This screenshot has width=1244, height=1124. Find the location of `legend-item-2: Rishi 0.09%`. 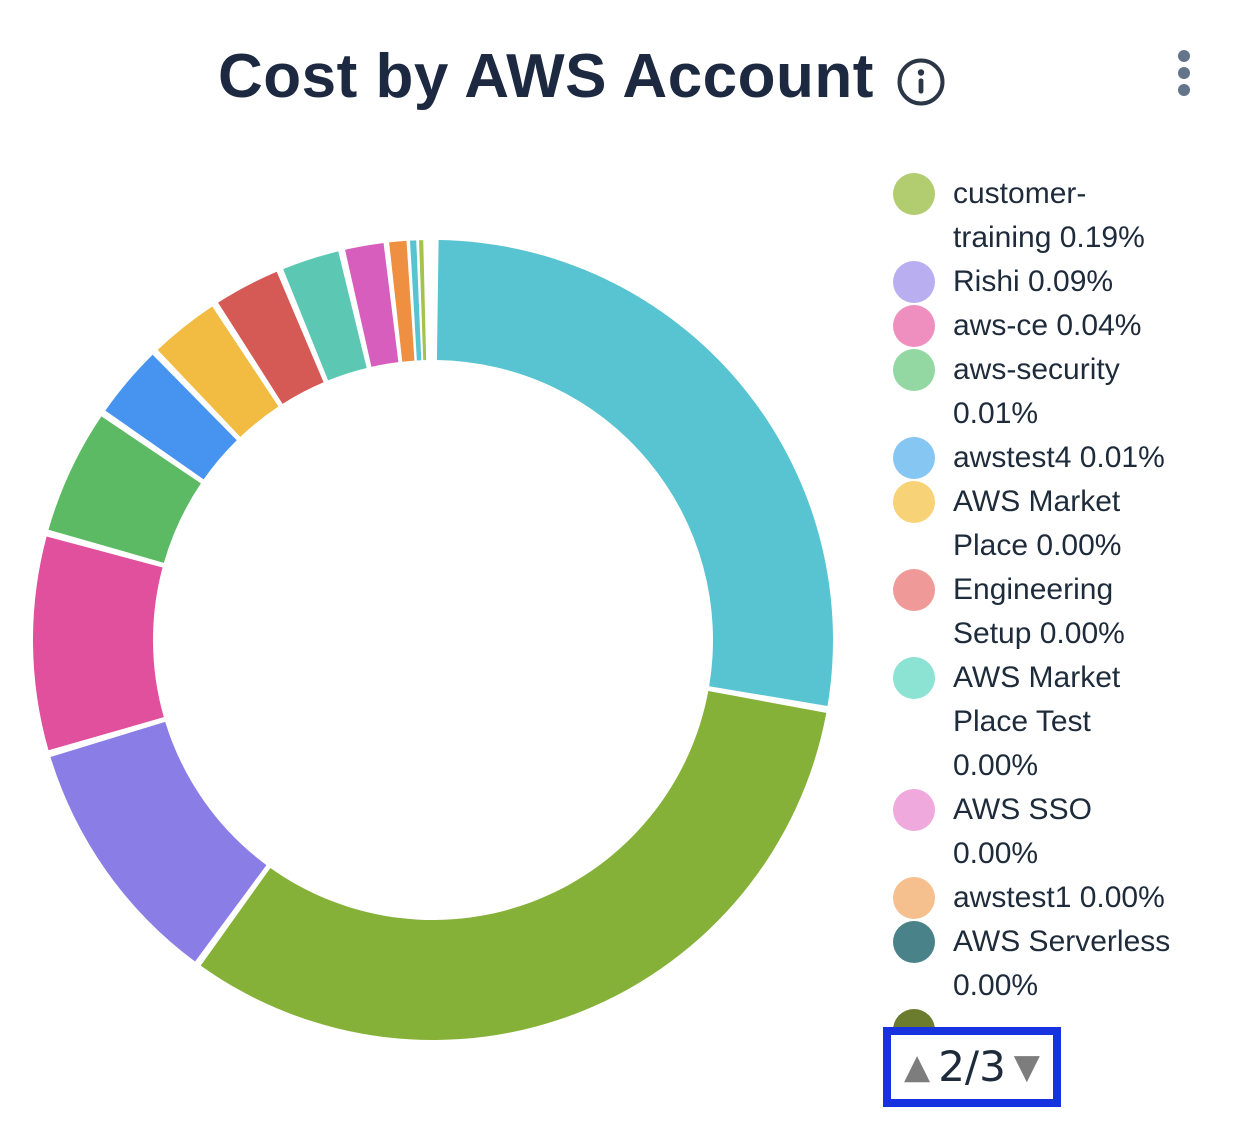

legend-item-2: Rishi 0.09% is located at coordinates (1059, 282).